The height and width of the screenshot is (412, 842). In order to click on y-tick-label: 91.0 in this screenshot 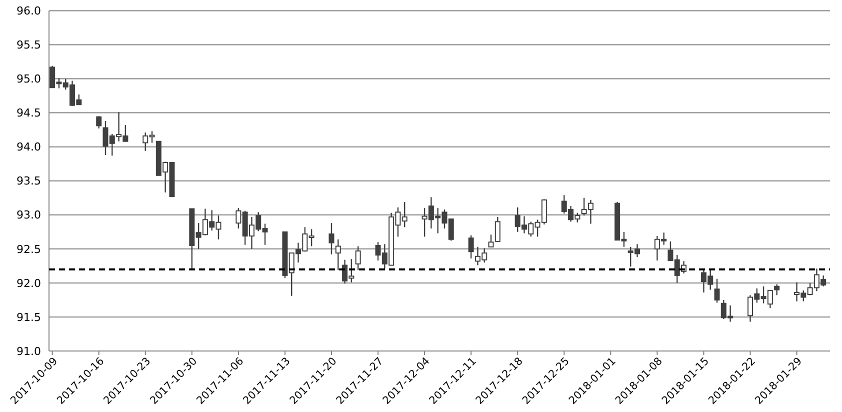, I will do `click(28, 351)`.